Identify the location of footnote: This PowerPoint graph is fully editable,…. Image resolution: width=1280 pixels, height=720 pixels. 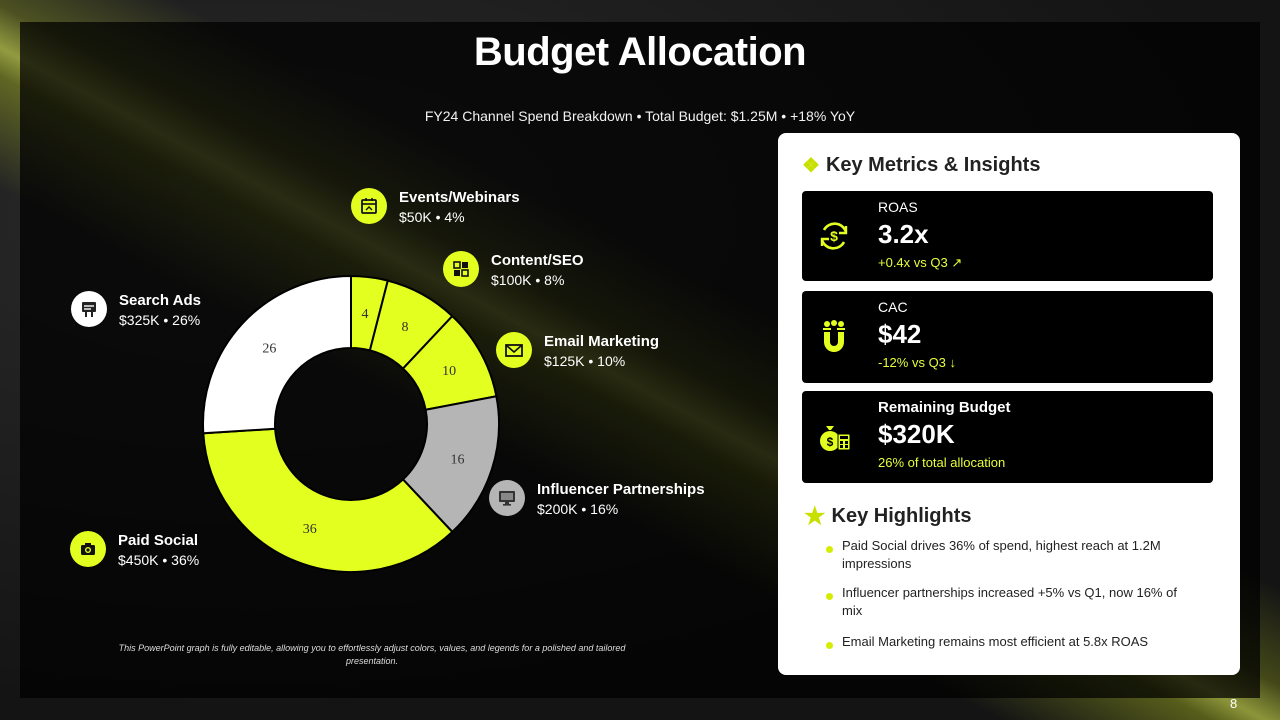
(372, 654).